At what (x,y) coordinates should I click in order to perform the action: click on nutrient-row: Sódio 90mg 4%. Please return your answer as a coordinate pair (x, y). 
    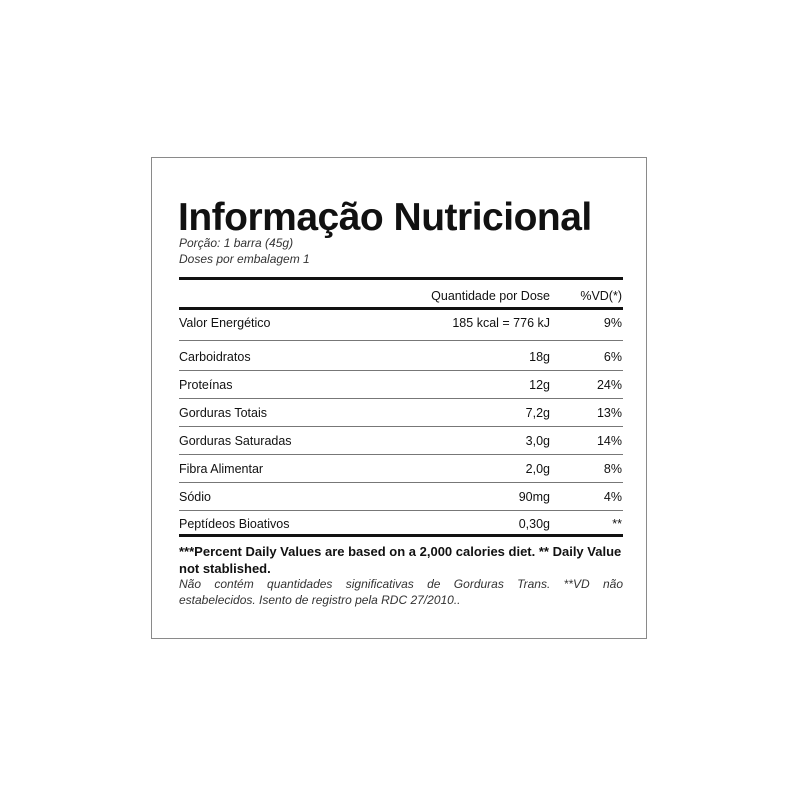
    Looking at the image, I should click on (401, 497).